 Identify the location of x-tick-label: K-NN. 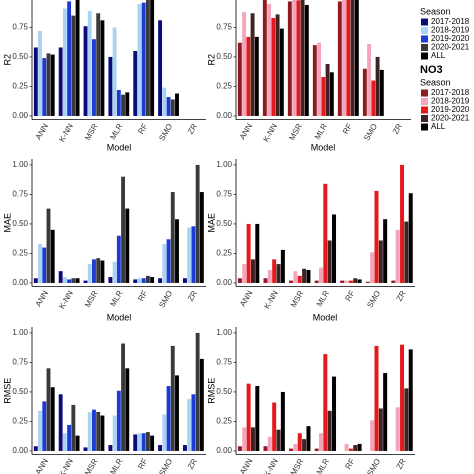
(66, 133).